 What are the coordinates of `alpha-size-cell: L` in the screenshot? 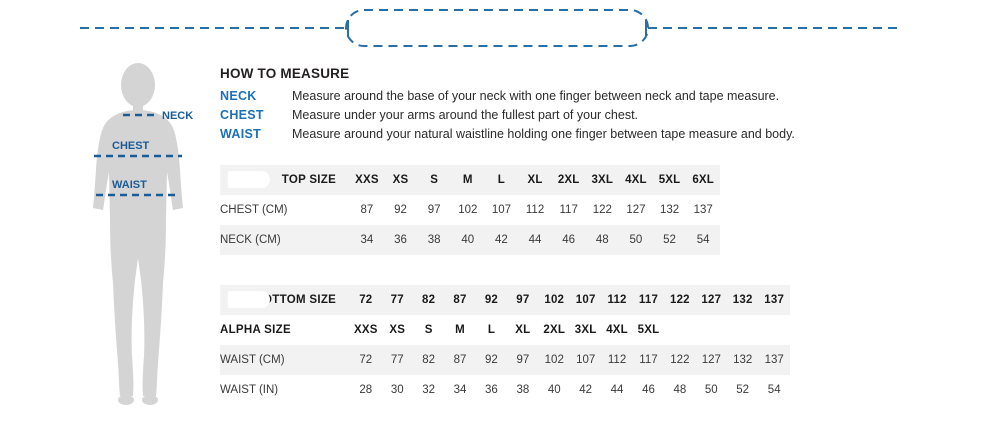 It's located at (491, 330).